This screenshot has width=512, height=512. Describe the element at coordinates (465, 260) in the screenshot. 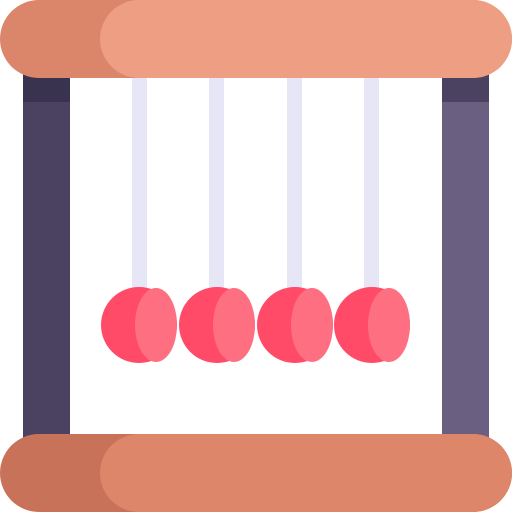

I see `right-post` at that location.